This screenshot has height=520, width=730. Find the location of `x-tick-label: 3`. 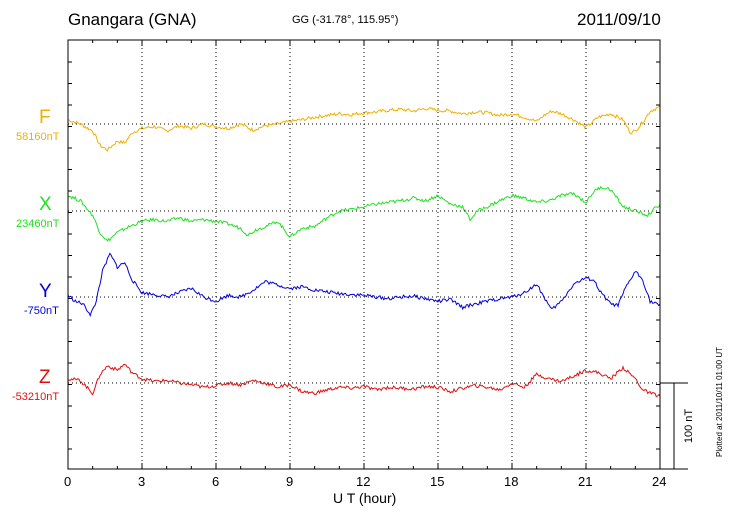

x-tick-label: 3 is located at coordinates (142, 481).